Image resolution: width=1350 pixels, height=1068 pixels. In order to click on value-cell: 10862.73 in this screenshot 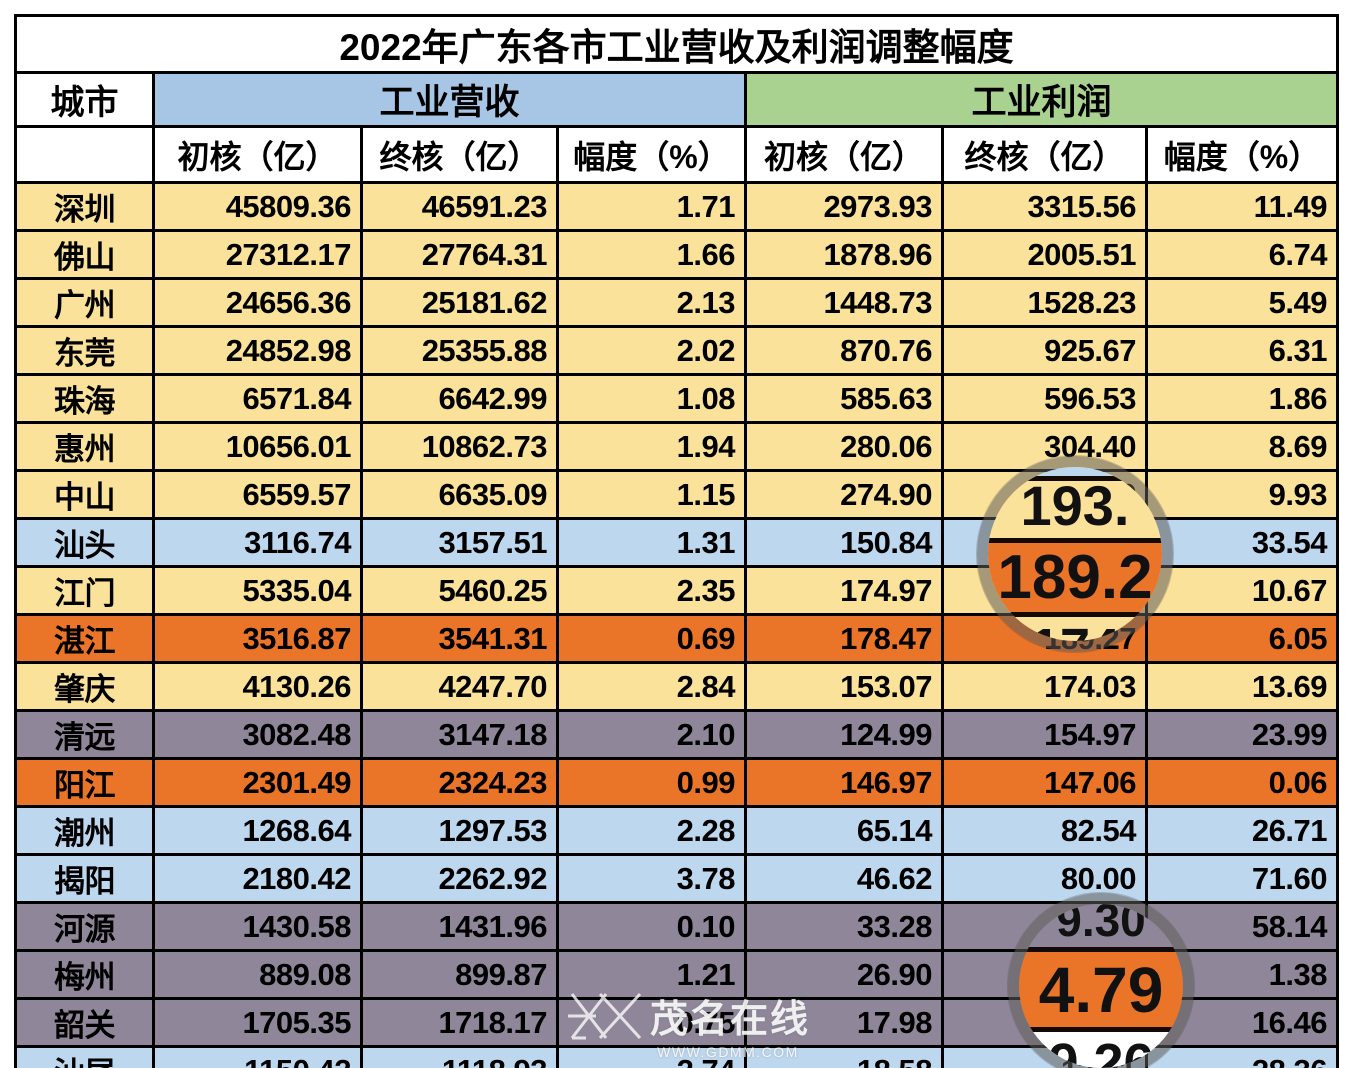, I will do `click(459, 446)`.